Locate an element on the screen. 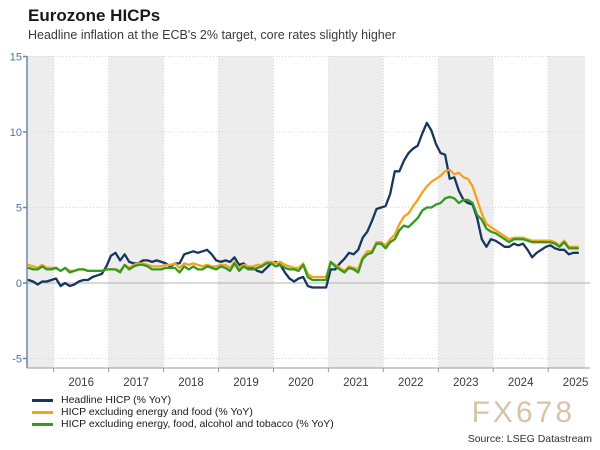 This screenshot has height=450, width=600. legend-label: Headline HICP (% YoY) is located at coordinates (116, 400).